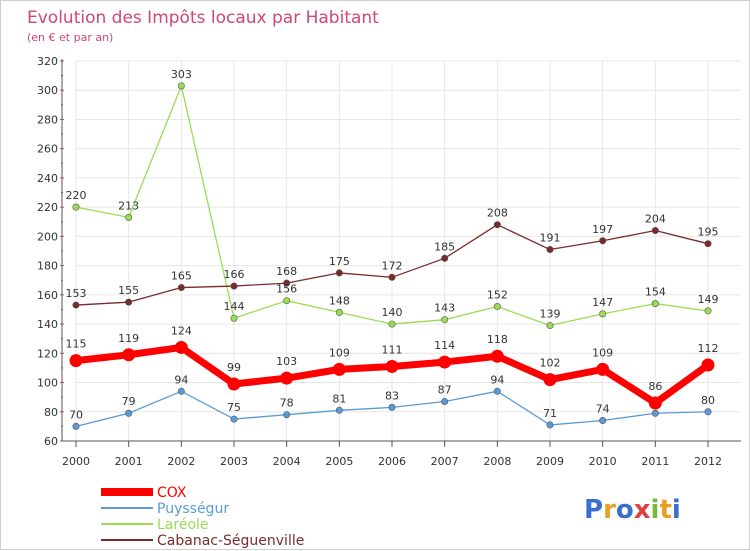  I want to click on y-tick-label: 260, so click(47, 149).